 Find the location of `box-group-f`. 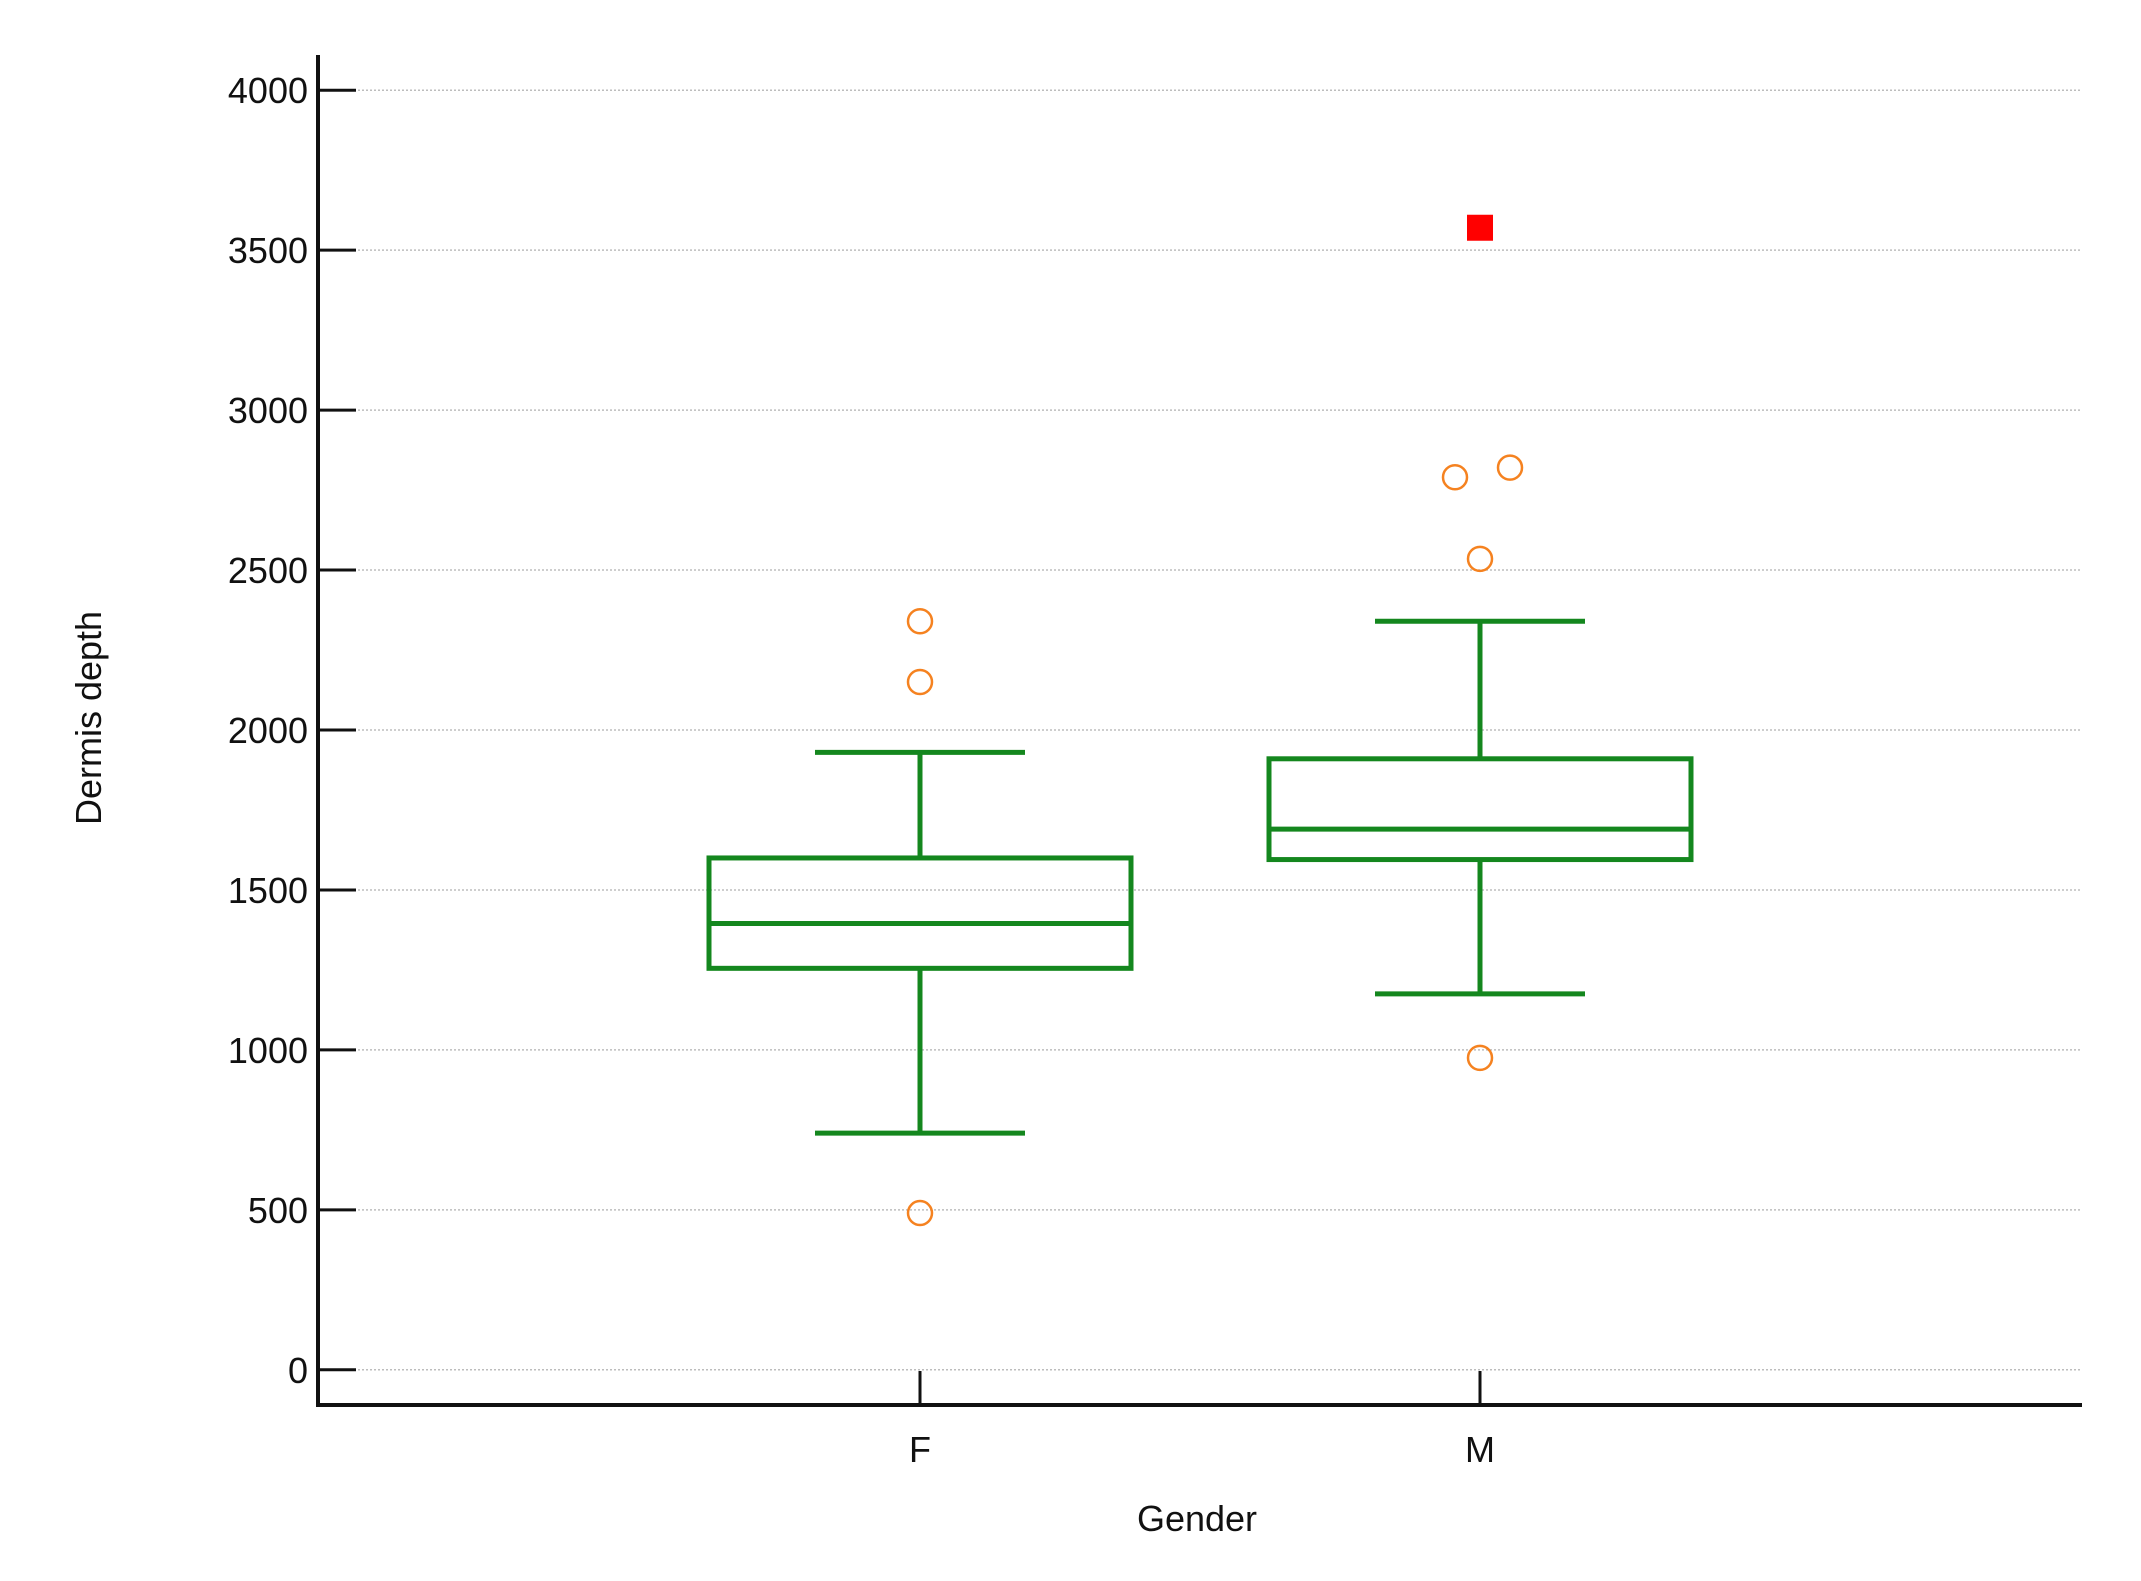

box-group-f is located at coordinates (920, 917).